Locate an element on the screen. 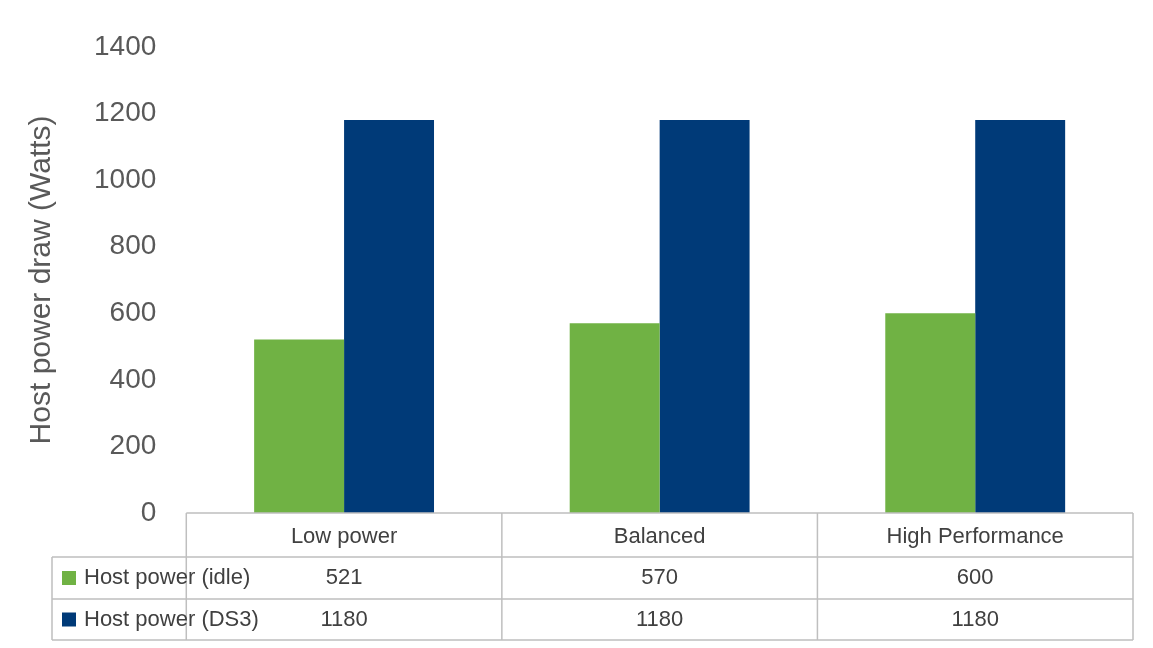 The width and height of the screenshot is (1153, 648). x-tick-label: High Performance is located at coordinates (975, 536).